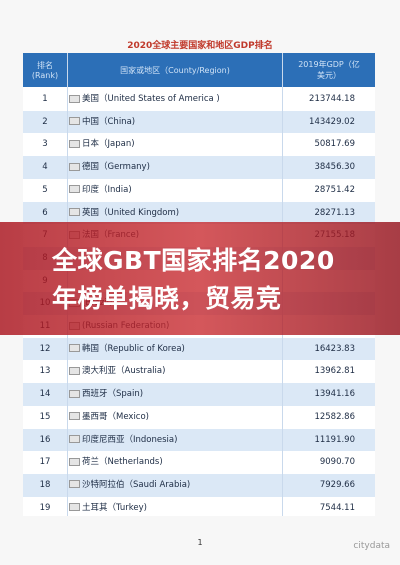 The height and width of the screenshot is (565, 400). Describe the element at coordinates (334, 439) in the screenshot. I see `gdp-cell: 11191.90` at that location.